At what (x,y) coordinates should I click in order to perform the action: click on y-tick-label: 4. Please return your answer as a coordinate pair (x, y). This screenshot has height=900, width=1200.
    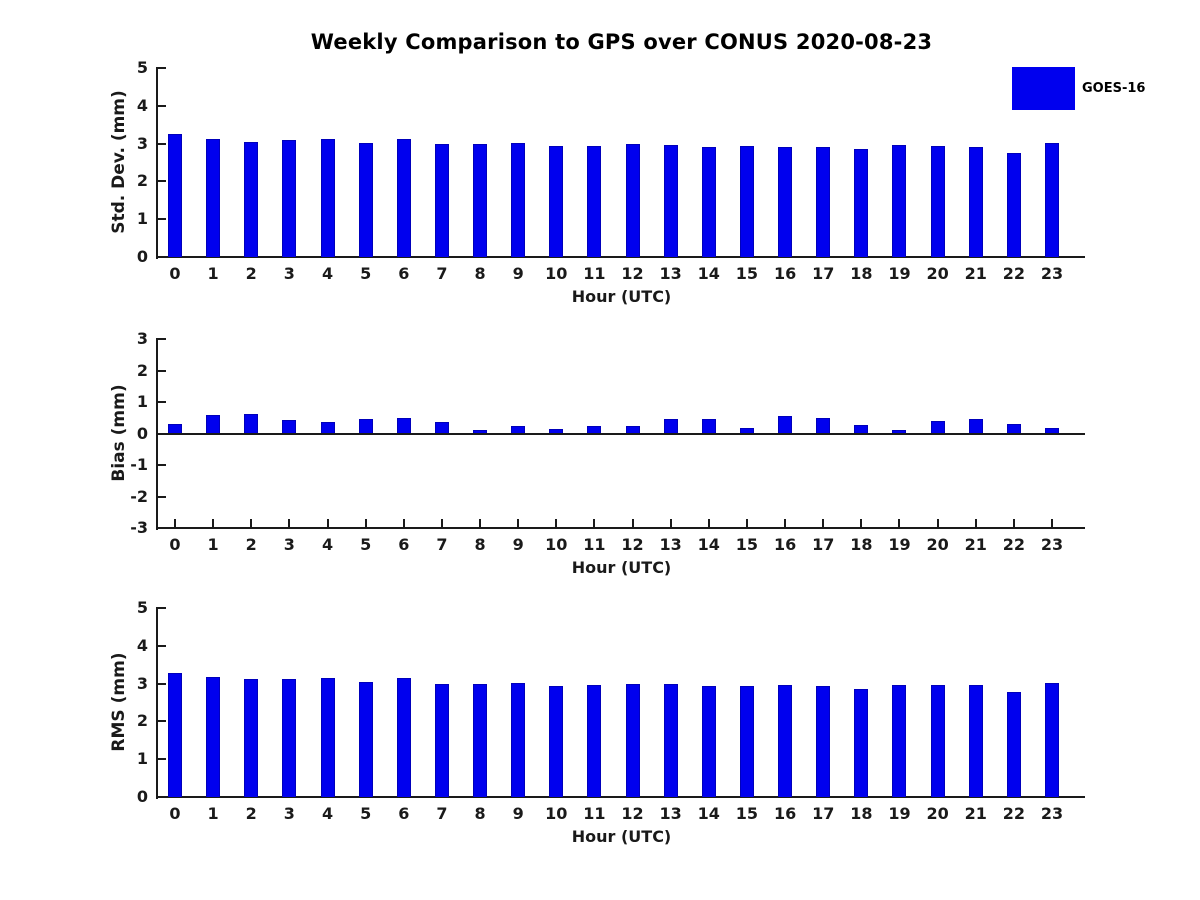
    Looking at the image, I should click on (142, 645).